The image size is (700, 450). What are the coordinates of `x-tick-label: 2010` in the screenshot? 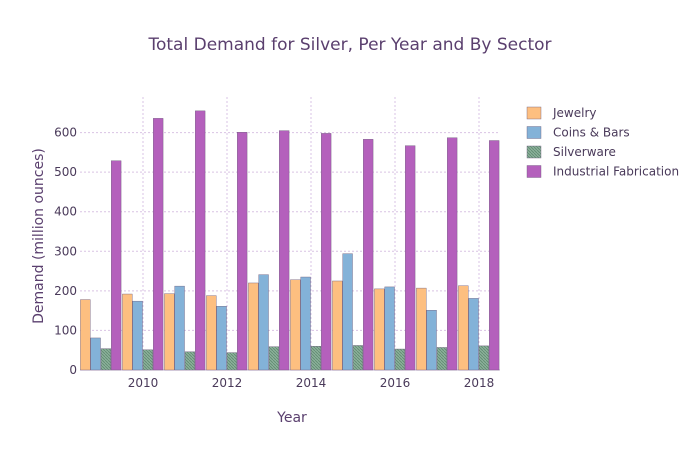 It's located at (143, 383).